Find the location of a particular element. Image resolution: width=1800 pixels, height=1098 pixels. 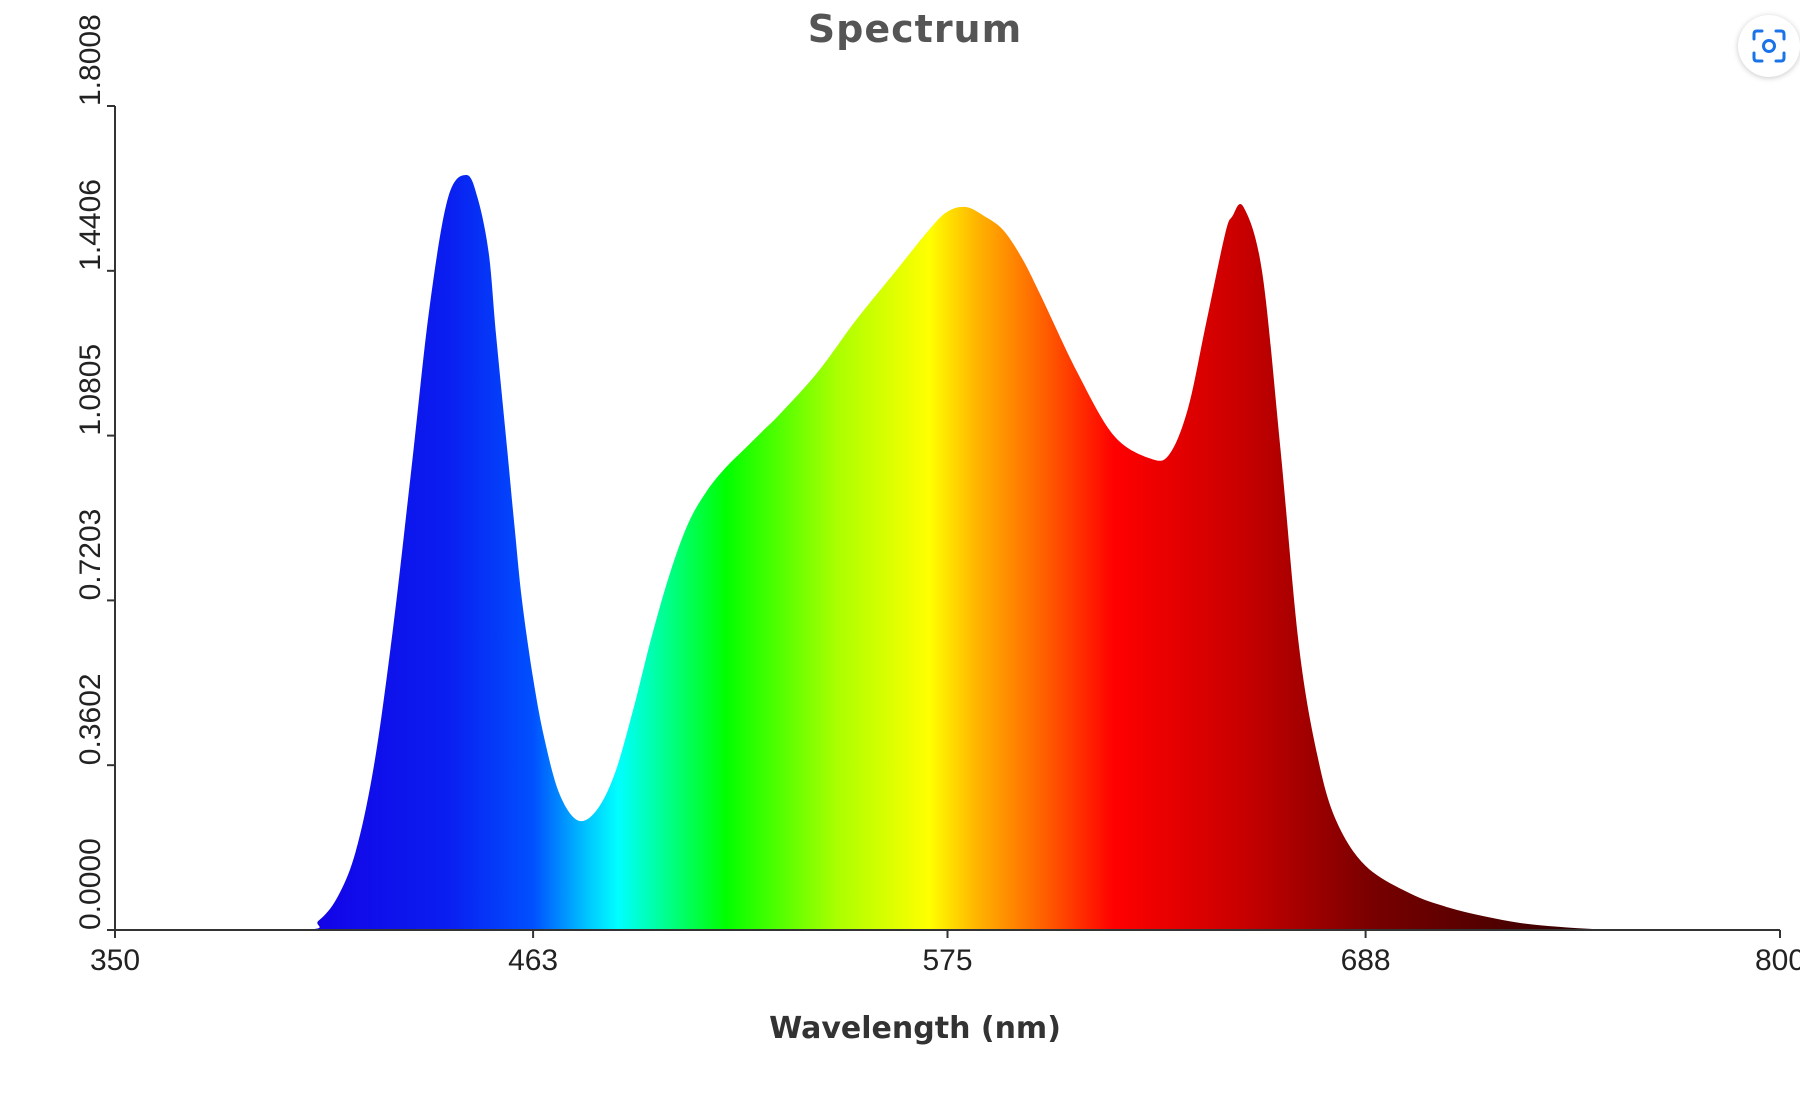

lens-icon is located at coordinates (1769, 46).